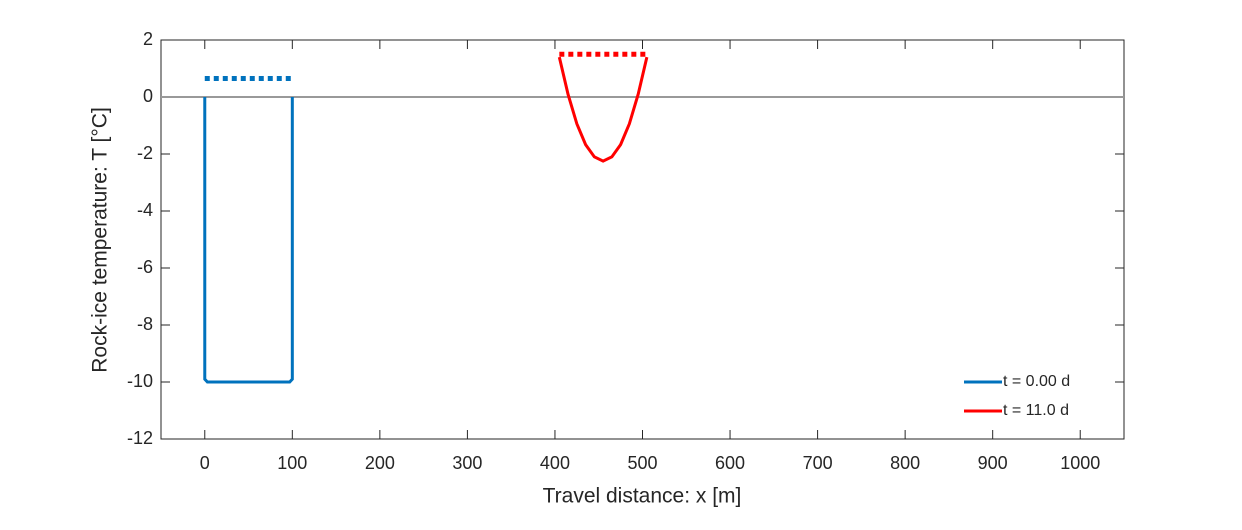  What do you see at coordinates (730, 463) in the screenshot?
I see `x-tick-label: 600` at bounding box center [730, 463].